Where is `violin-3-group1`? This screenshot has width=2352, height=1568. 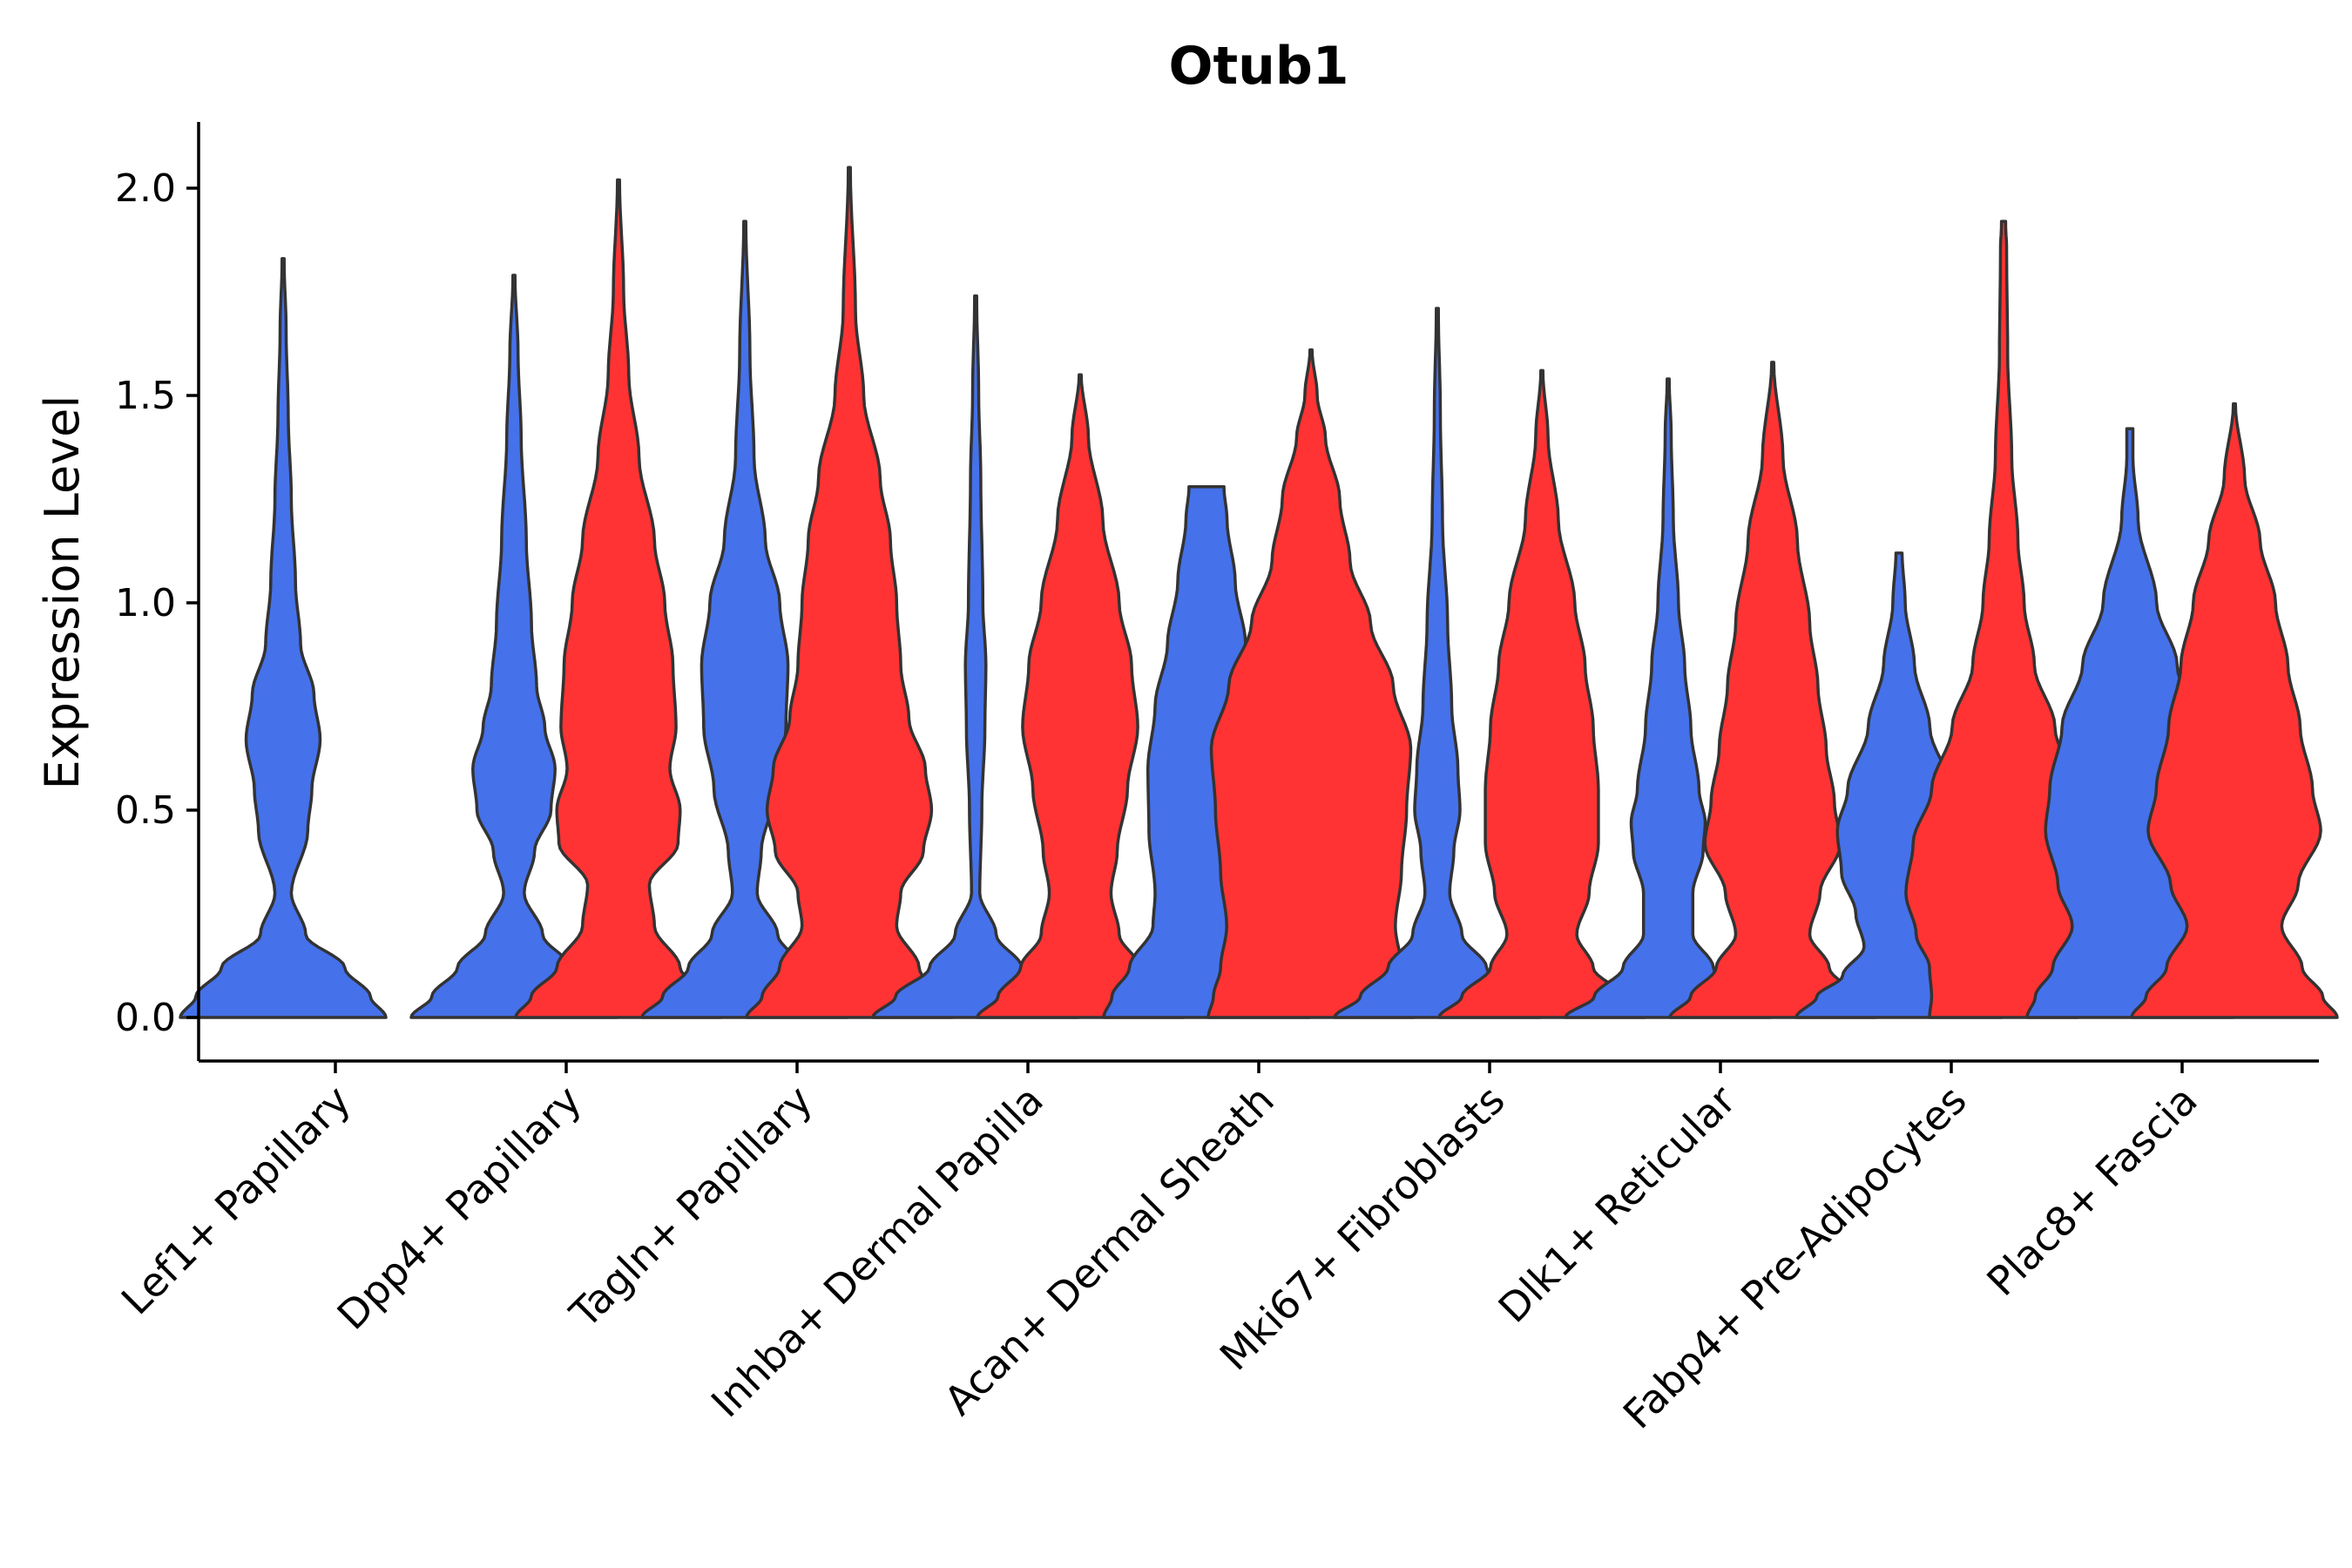
violin-3-group1 is located at coordinates (744, 619).